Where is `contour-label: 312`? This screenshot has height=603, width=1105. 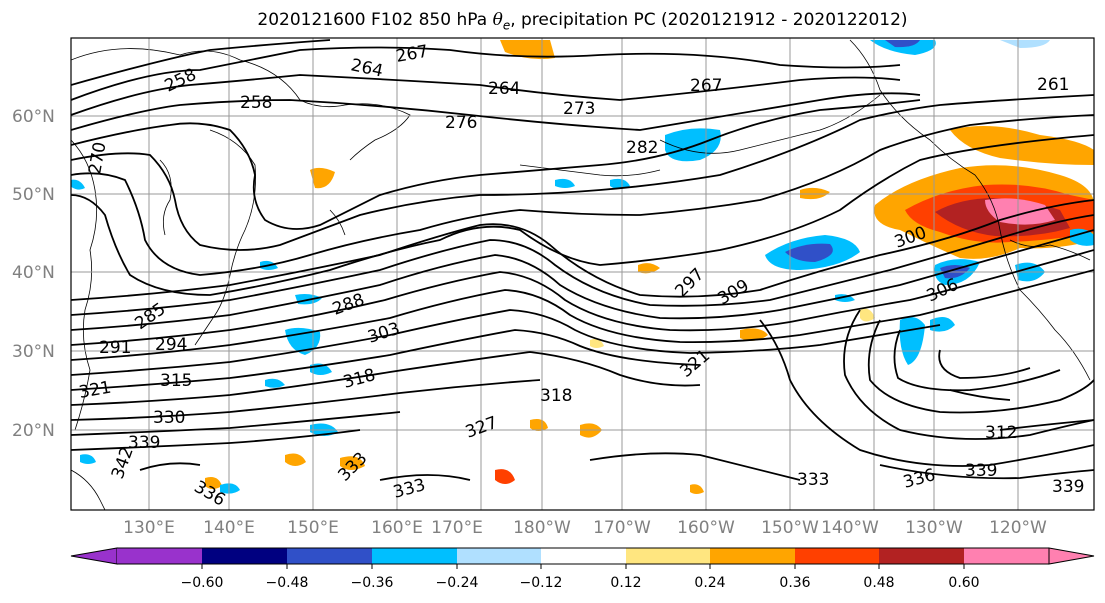 contour-label: 312 is located at coordinates (1001, 433).